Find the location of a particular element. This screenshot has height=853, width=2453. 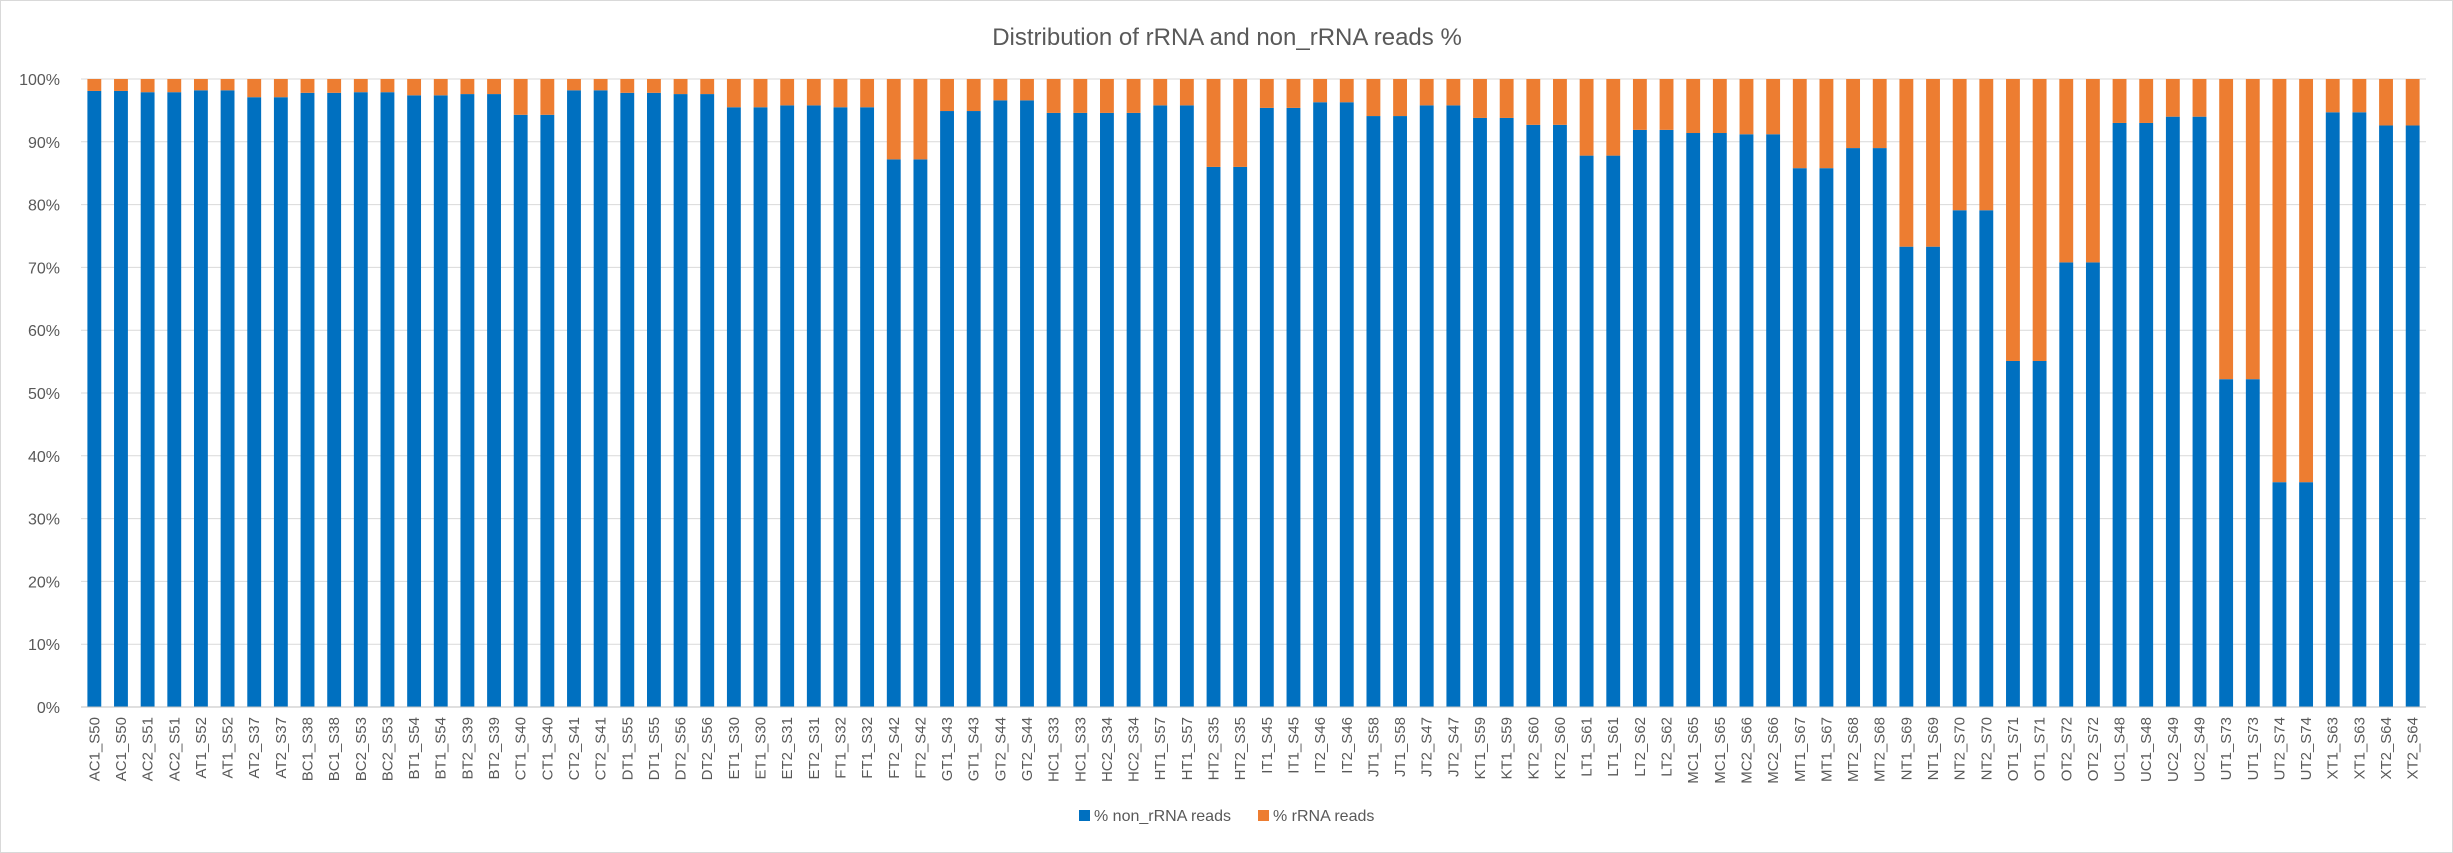

x-tick-label: GT1_S43 is located at coordinates (947, 749).